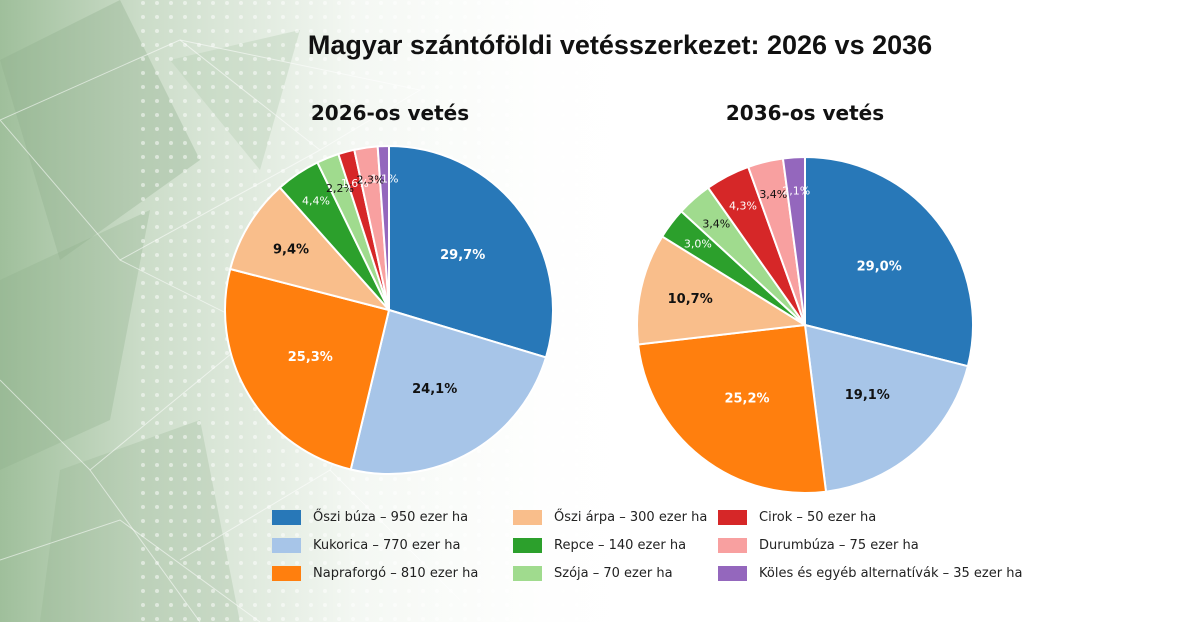 Image resolution: width=1200 pixels, height=622 pixels. What do you see at coordinates (385, 178) in the screenshot?
I see `pie-2026-label-9: 1,1%` at bounding box center [385, 178].